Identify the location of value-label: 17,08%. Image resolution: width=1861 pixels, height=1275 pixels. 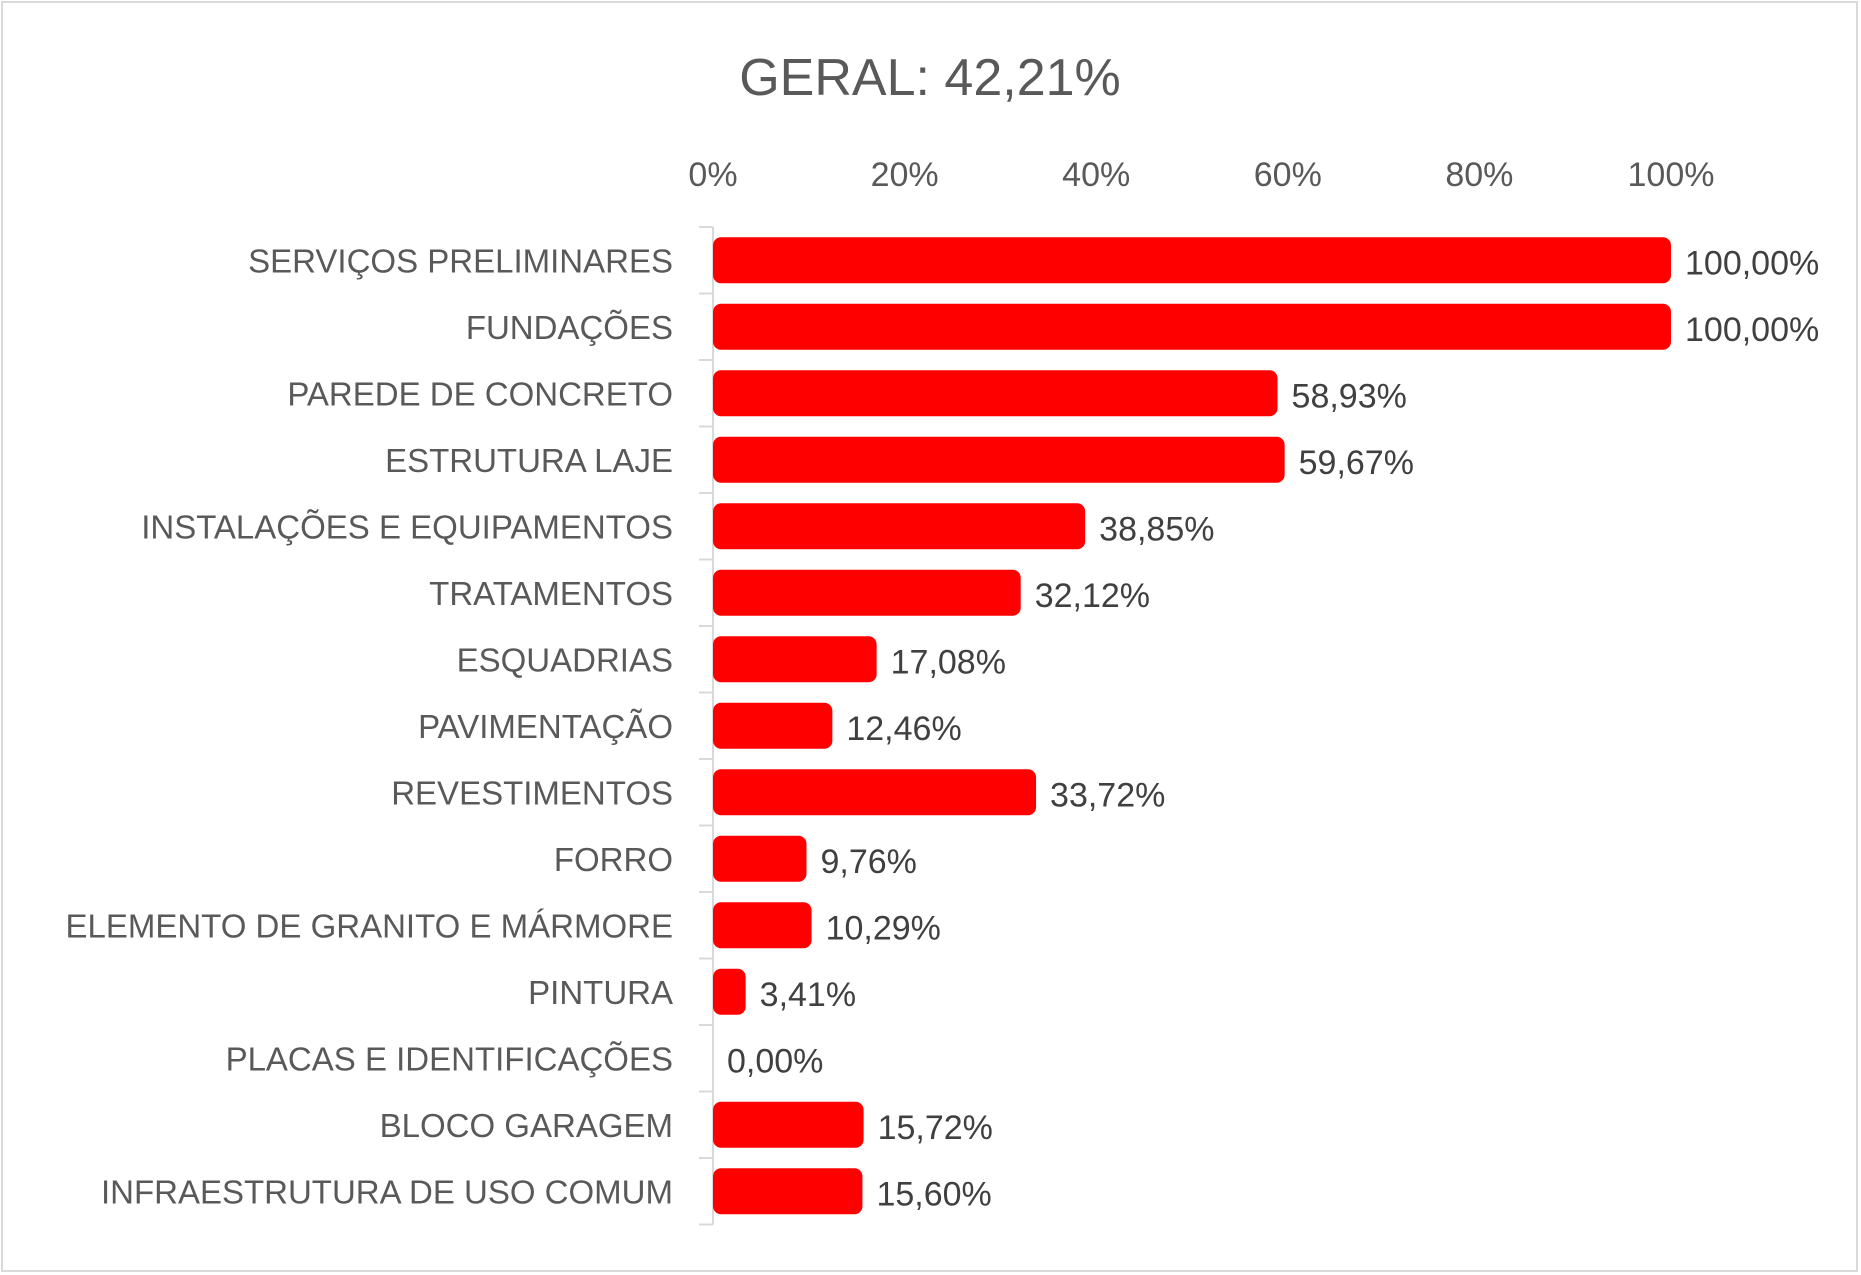
(948, 662).